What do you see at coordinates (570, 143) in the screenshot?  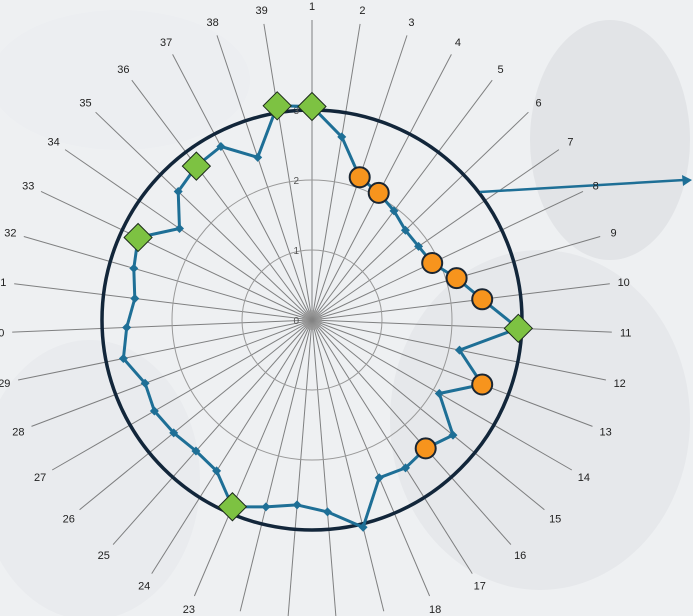 I see `axis-label-7: 7` at bounding box center [570, 143].